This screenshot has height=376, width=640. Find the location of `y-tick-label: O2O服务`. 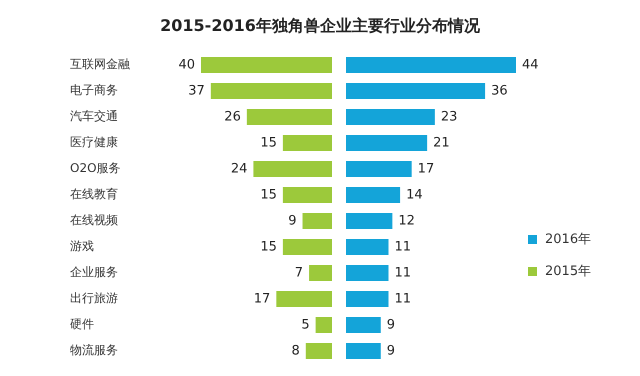

y-tick-label: O2O服务 is located at coordinates (95, 168).